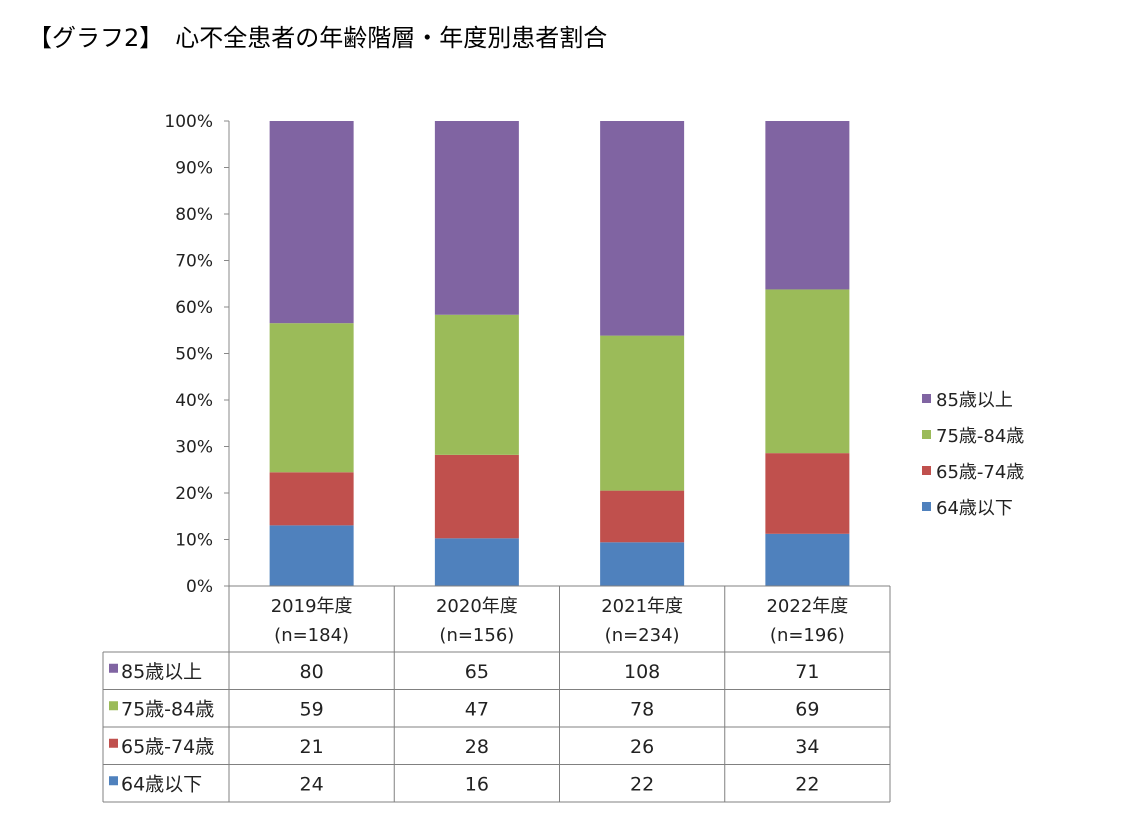 This screenshot has width=1125, height=838. Describe the element at coordinates (161, 672) in the screenshot. I see `table-row-label: 85歳以上` at that location.